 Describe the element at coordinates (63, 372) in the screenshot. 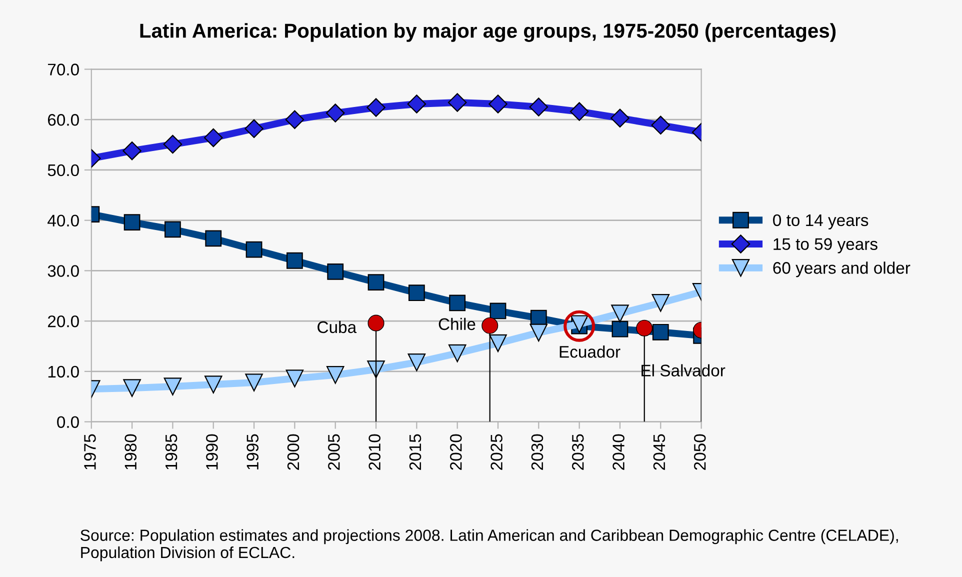

I see `y-tick-label: 10.0` at that location.